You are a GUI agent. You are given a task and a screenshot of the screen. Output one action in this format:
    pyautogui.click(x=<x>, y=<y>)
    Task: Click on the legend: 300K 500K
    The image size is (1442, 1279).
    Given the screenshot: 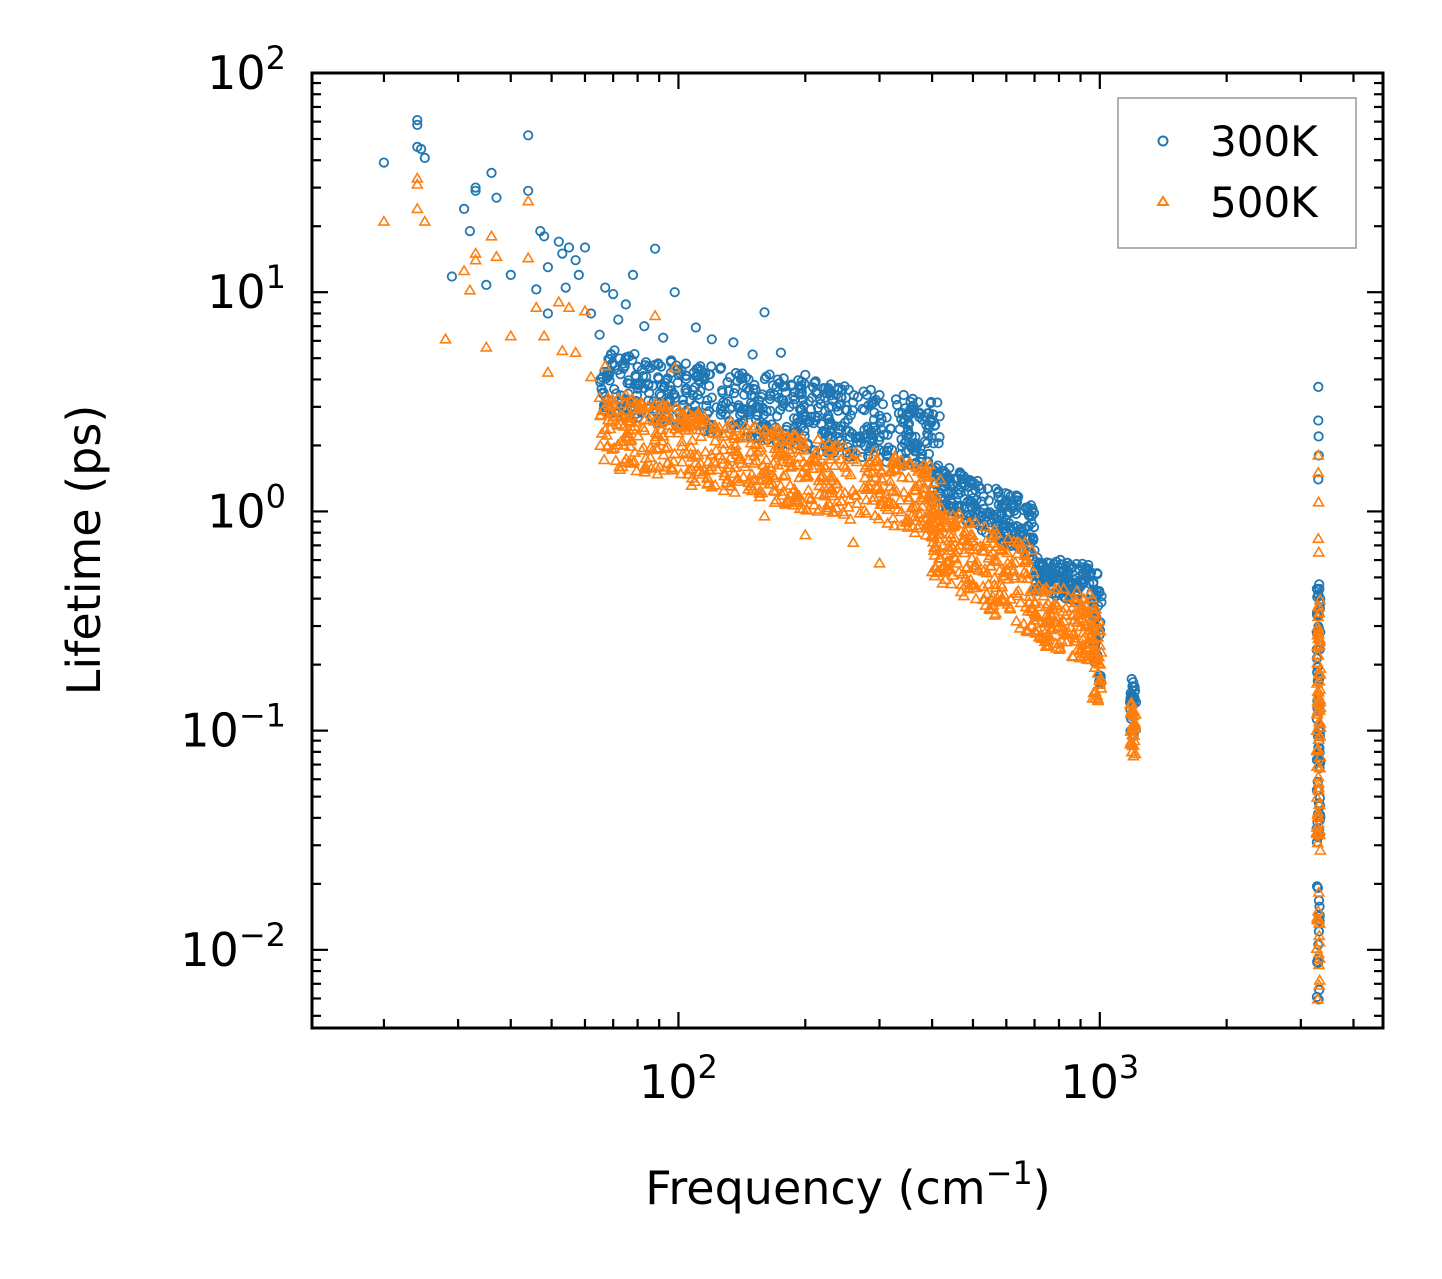 What is the action you would take?
    pyautogui.click(x=1237, y=173)
    